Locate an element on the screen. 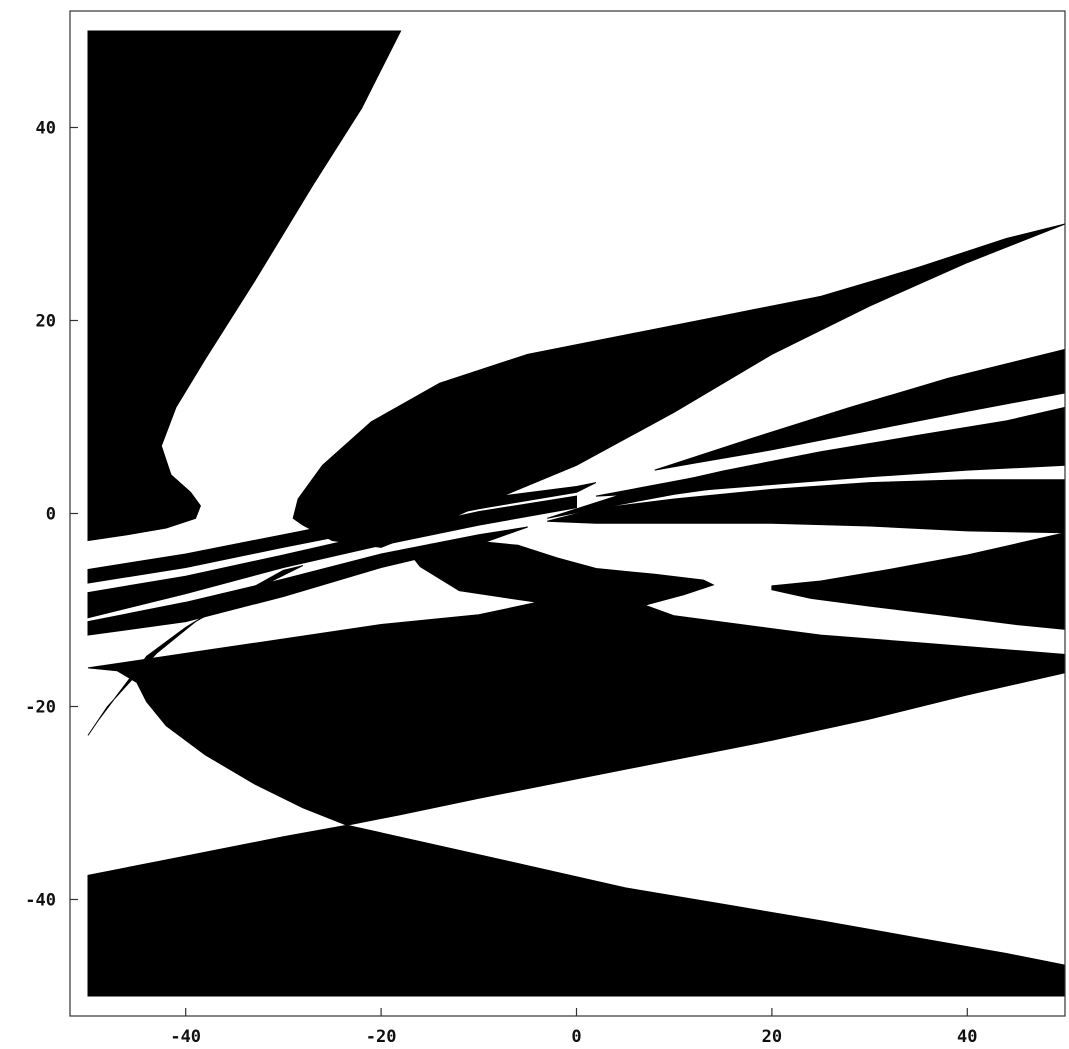 The height and width of the screenshot is (1049, 1069). y-tick-label: 20 is located at coordinates (46, 322).